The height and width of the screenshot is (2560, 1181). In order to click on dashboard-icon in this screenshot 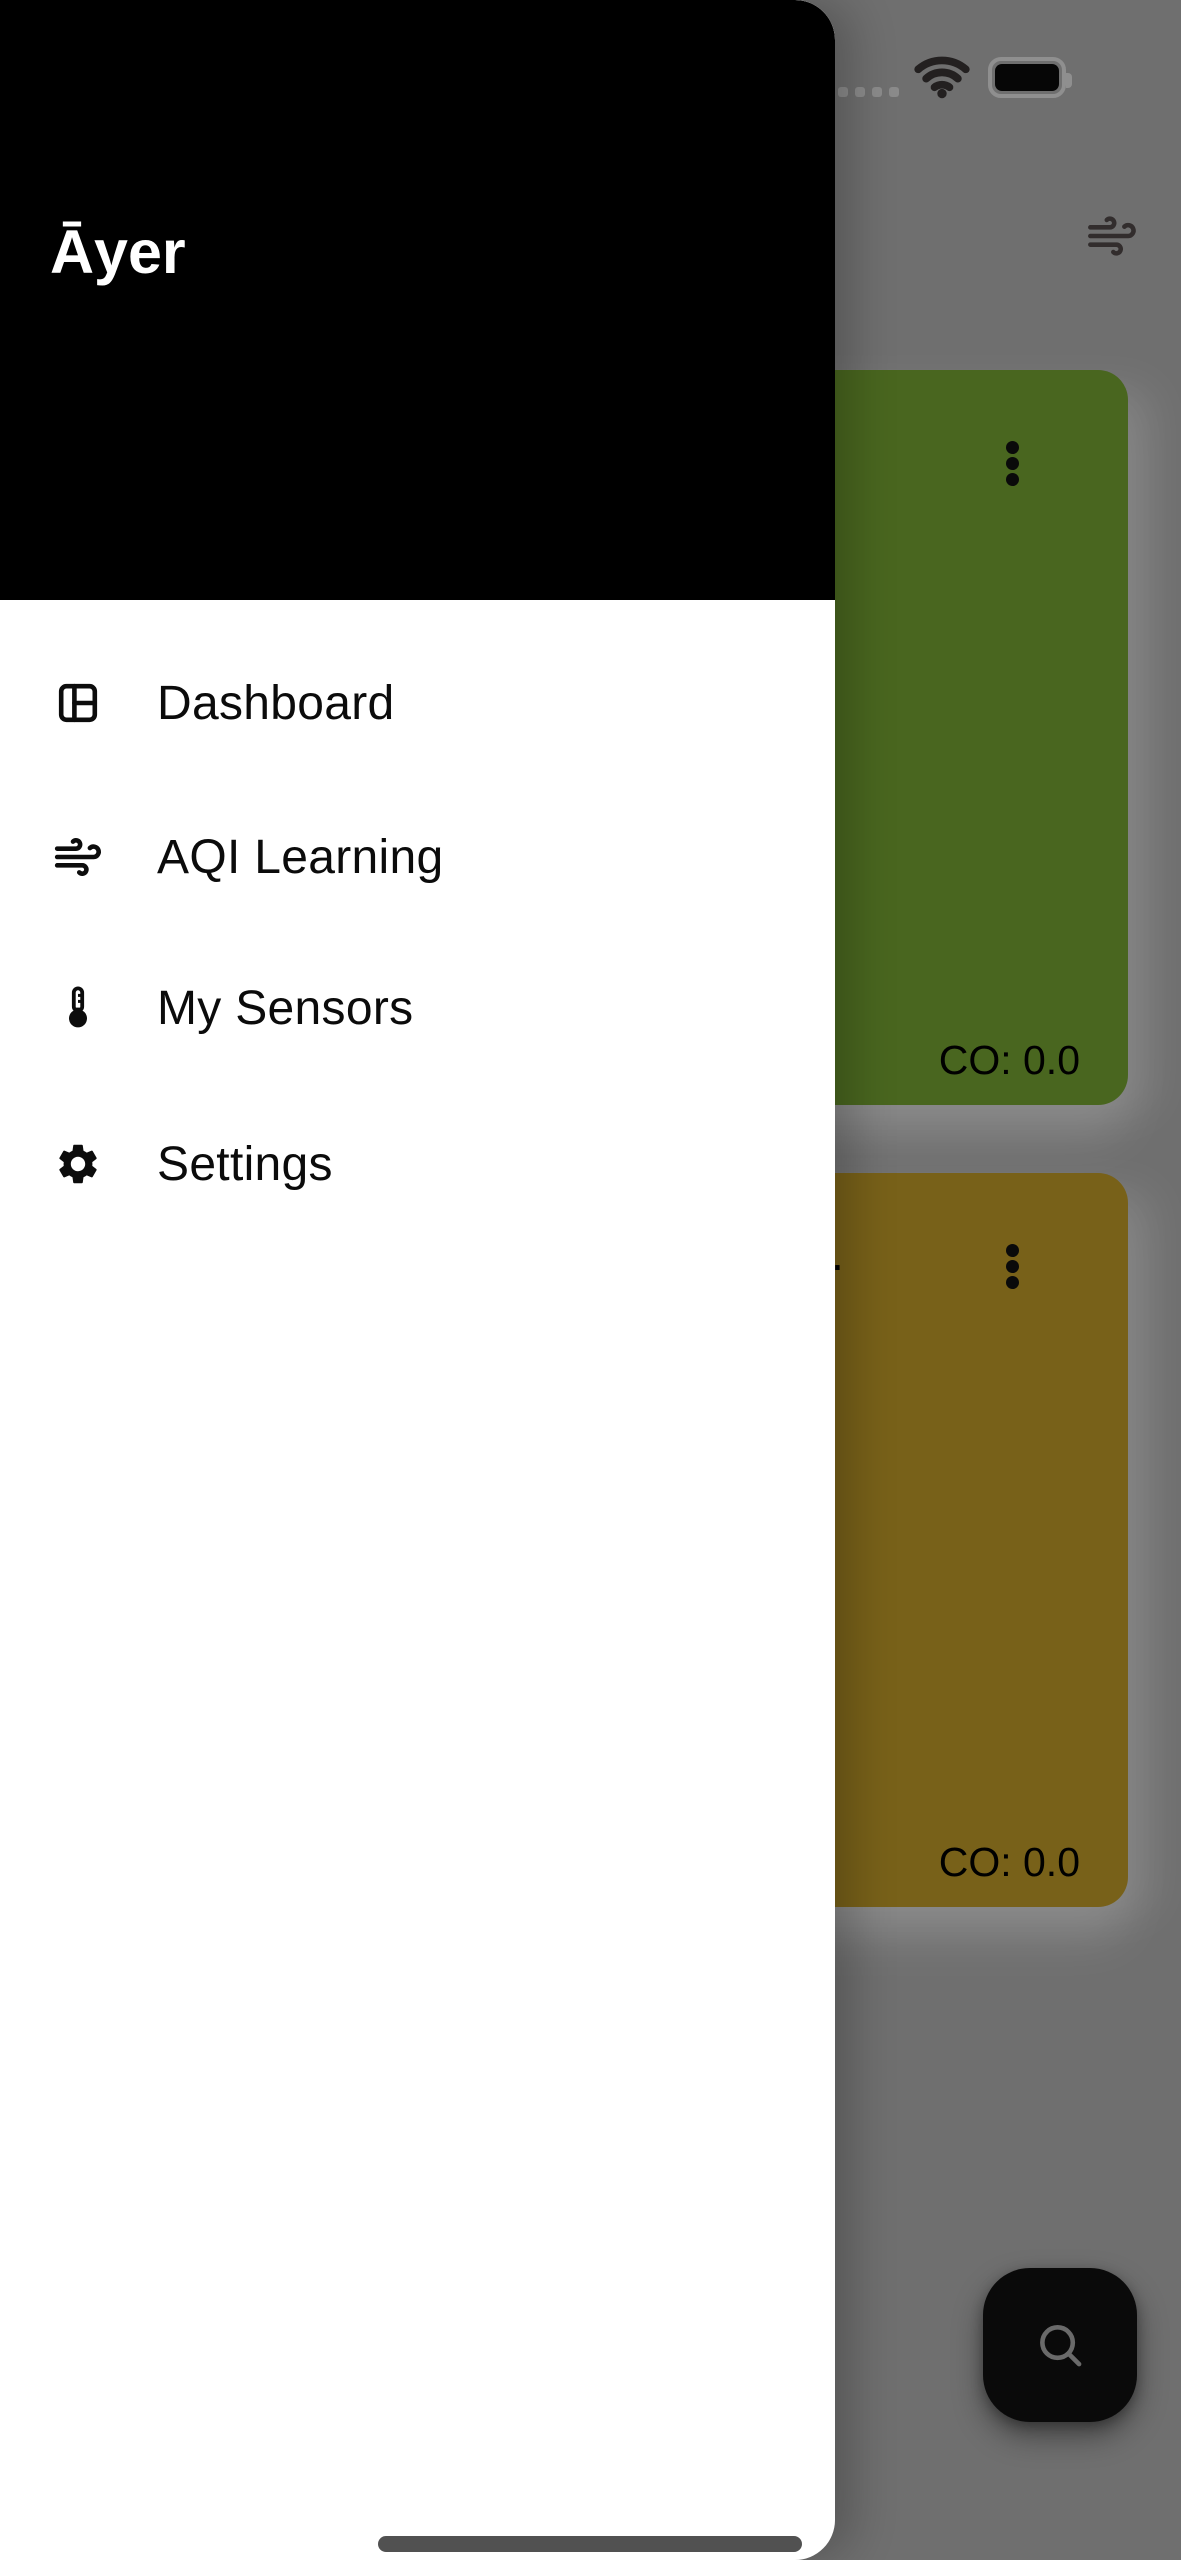, I will do `click(78, 703)`.